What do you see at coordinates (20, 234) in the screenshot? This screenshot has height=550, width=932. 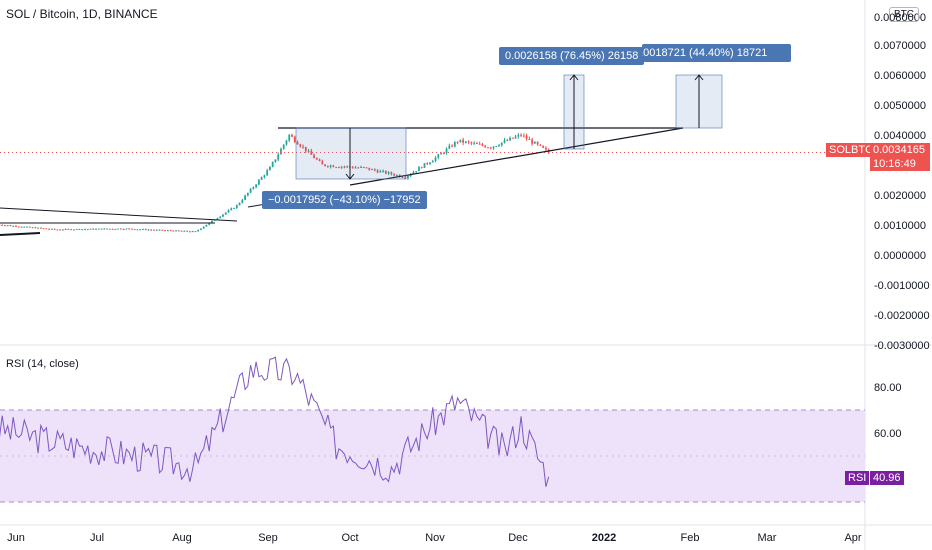 I see `trendline-early-bold` at bounding box center [20, 234].